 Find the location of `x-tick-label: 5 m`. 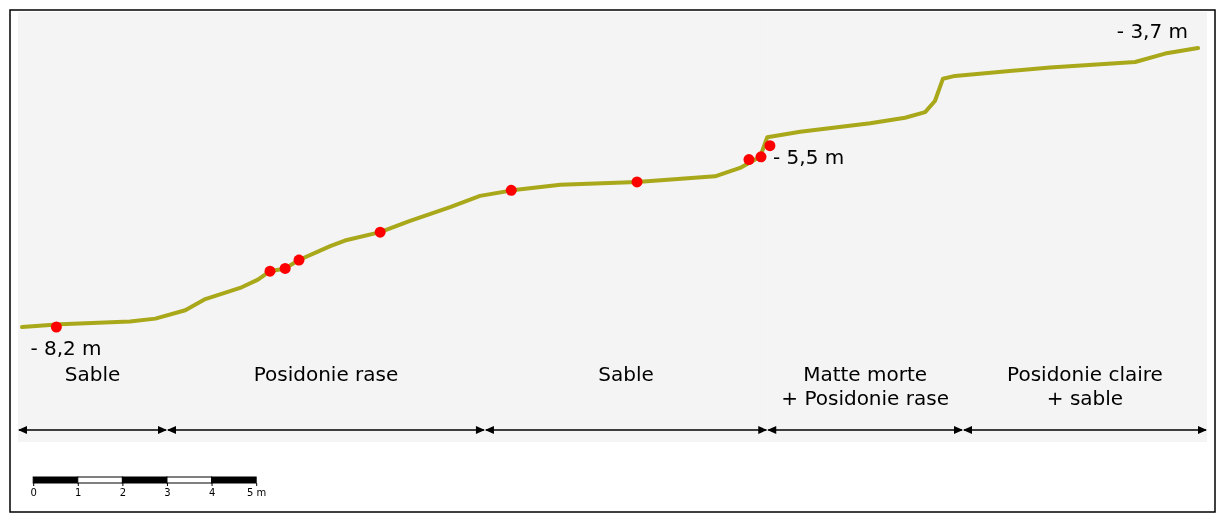

x-tick-label: 5 m is located at coordinates (257, 493).